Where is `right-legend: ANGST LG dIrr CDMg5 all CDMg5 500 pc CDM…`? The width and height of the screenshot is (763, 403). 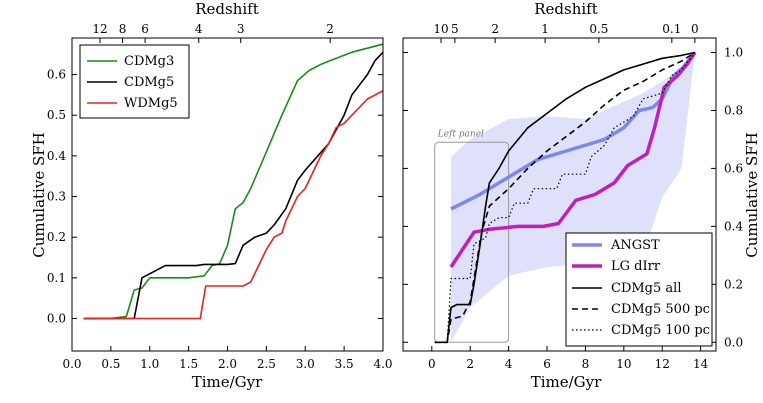 right-legend: ANGST LG dIrr CDMg5 all CDMg5 500 pc CDM… is located at coordinates (639, 289).